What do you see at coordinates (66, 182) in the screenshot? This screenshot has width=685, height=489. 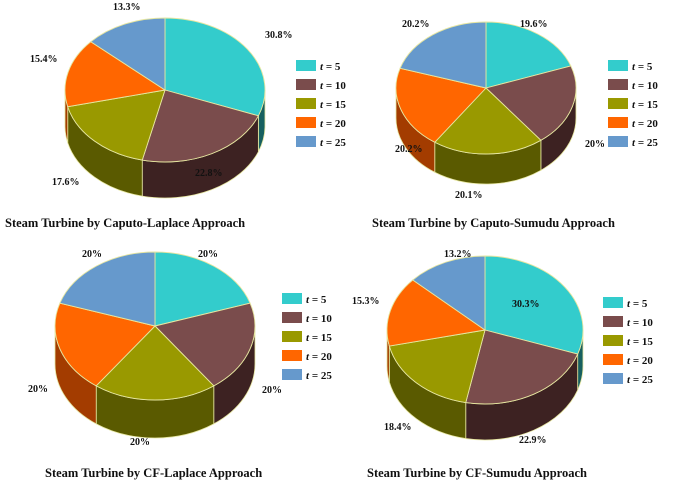 I see `slice-label-3: 17.6%` at bounding box center [66, 182].